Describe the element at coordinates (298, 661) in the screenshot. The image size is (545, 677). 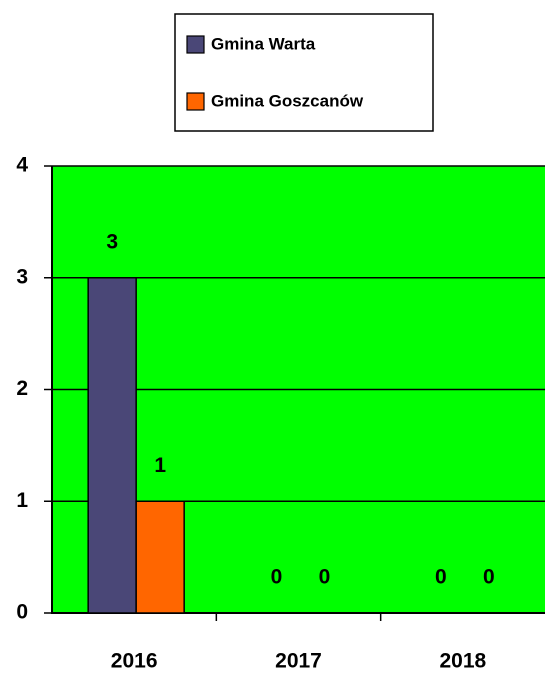
I see `x-tick-label: 2017` at that location.